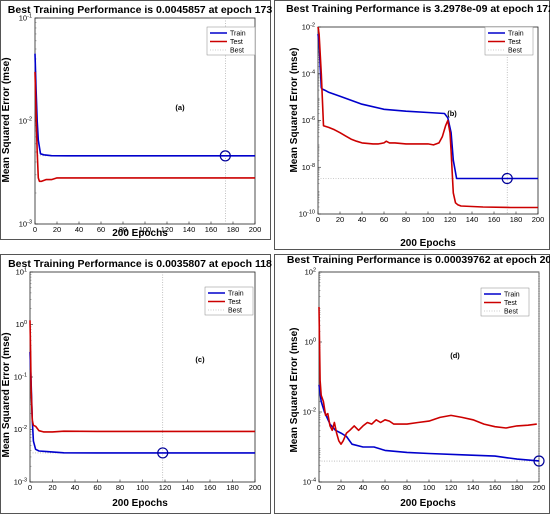  I want to click on y-tick-label: 10⁻⁶, so click(308, 120).